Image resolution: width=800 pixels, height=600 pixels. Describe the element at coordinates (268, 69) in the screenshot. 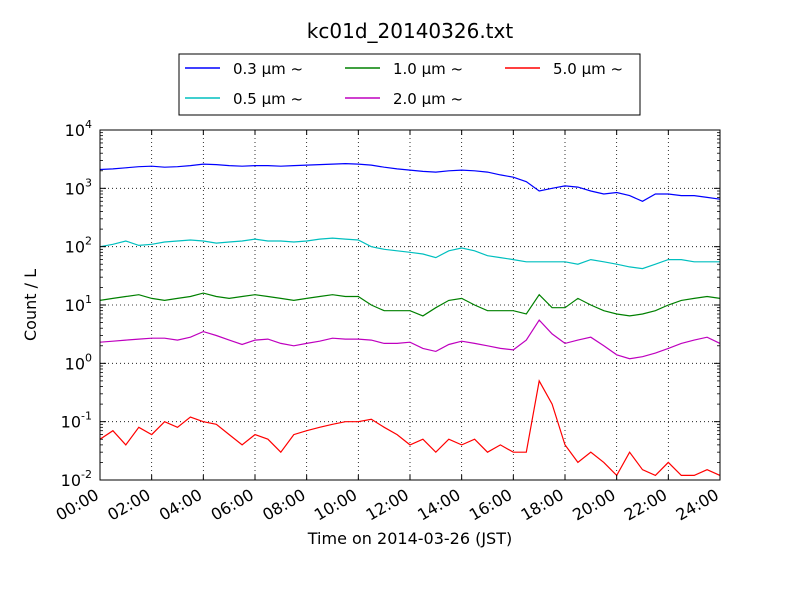

I see `legend-label: 0.3 μm ~` at that location.